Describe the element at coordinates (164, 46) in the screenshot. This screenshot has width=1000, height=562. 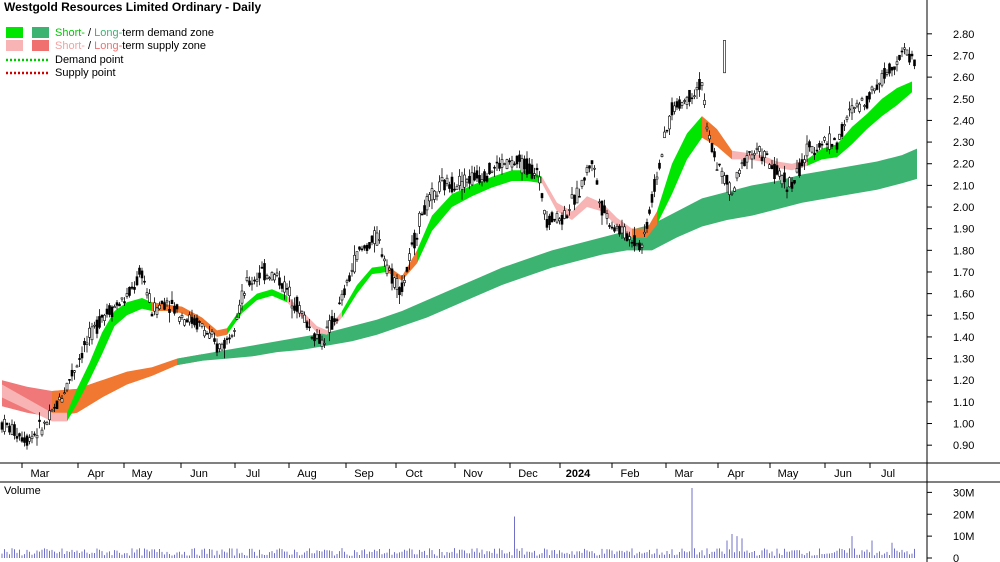
I see `legend-label-part: term supply zone` at that location.